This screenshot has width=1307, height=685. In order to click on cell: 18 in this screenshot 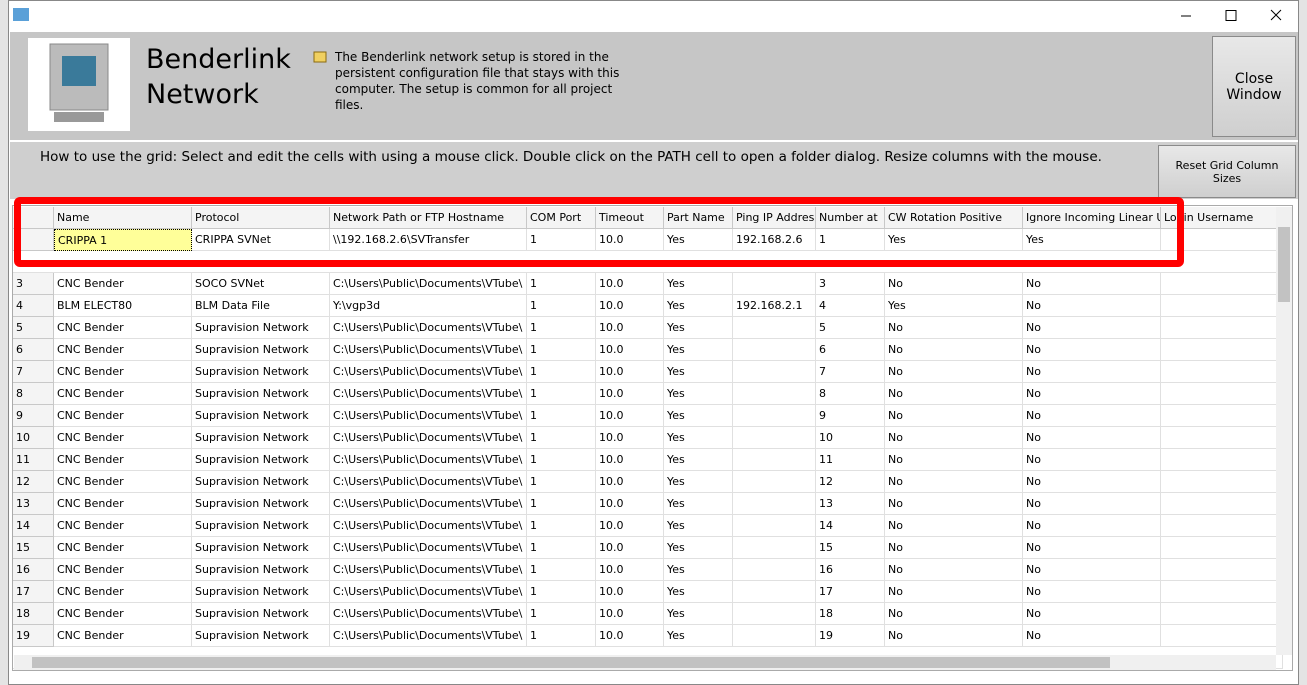, I will do `click(850, 614)`.